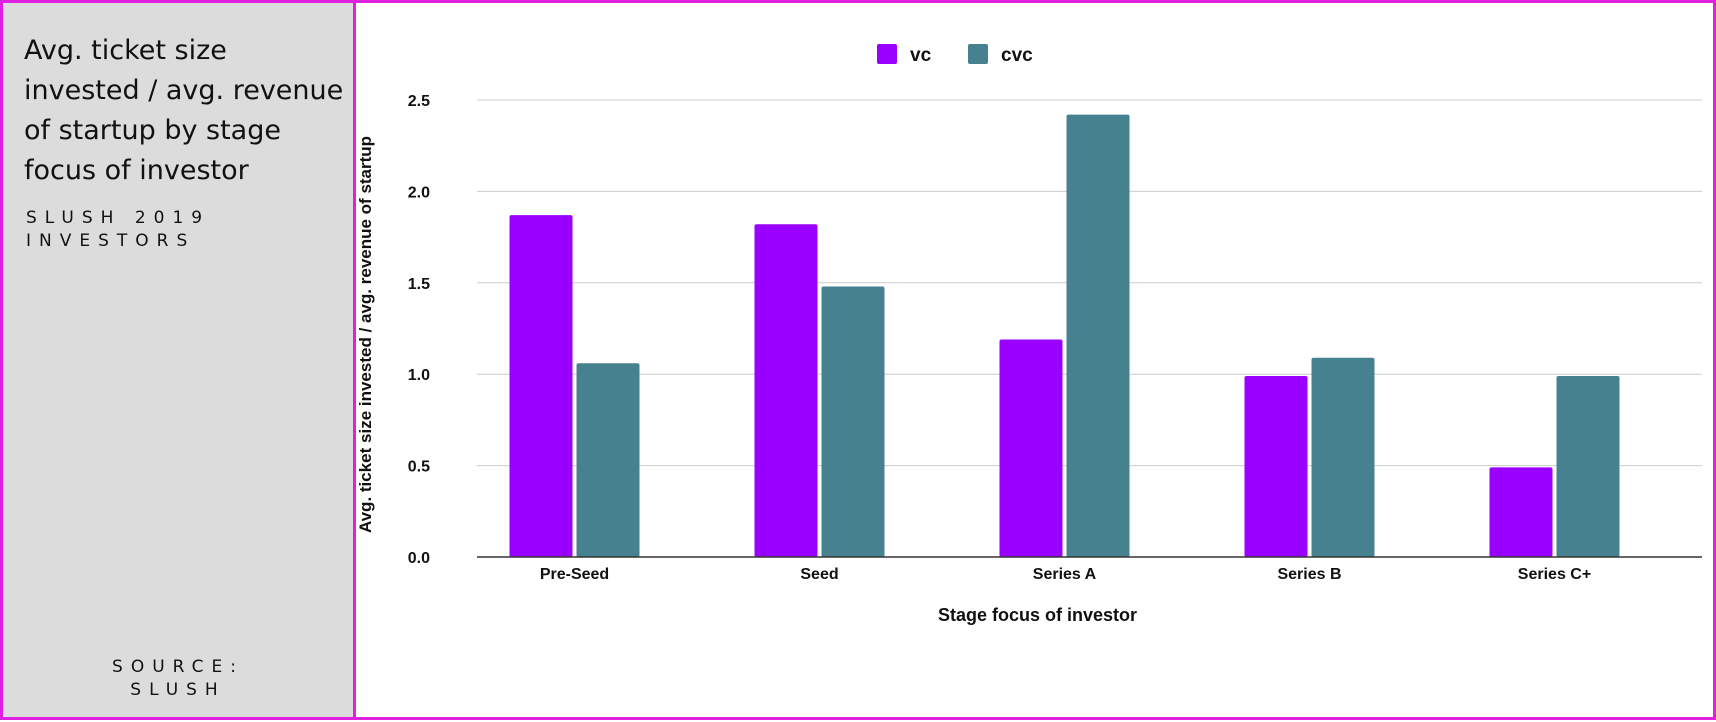  What do you see at coordinates (1037, 615) in the screenshot?
I see `x-axis-title: Stage focus of investor` at bounding box center [1037, 615].